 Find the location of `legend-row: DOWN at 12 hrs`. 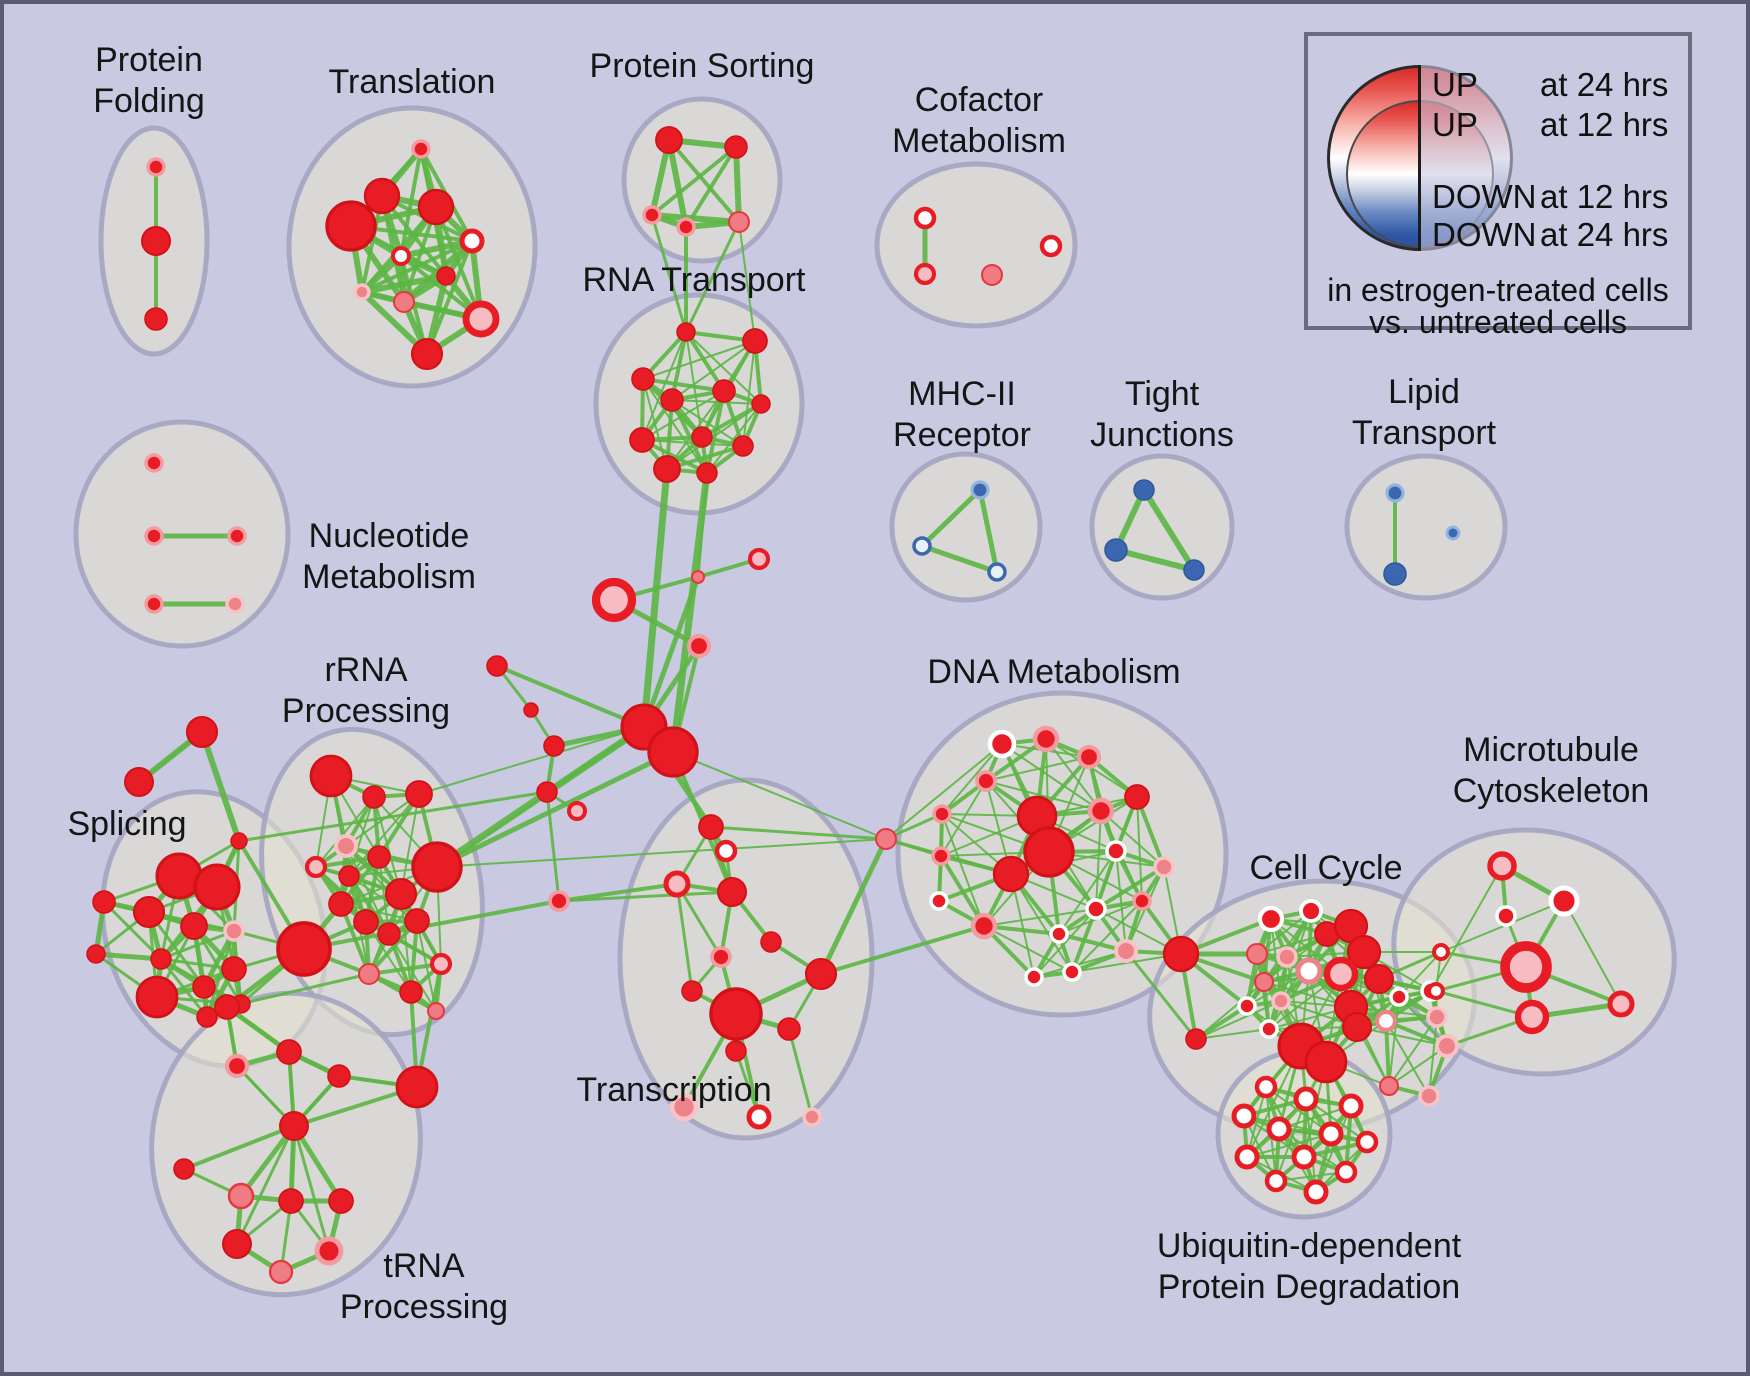

legend-row: DOWN at 12 hrs is located at coordinates (1563, 196).